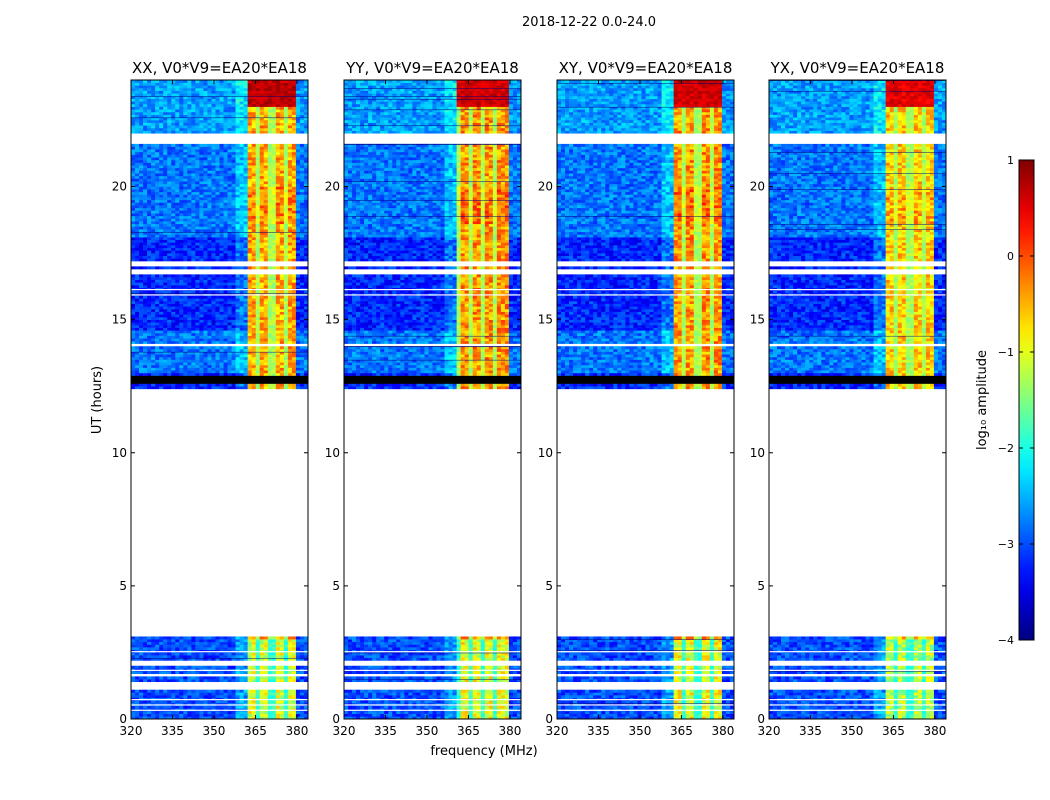 This screenshot has width=1050, height=800. What do you see at coordinates (1010, 256) in the screenshot?
I see `colorbar-tick-label: 0` at bounding box center [1010, 256].